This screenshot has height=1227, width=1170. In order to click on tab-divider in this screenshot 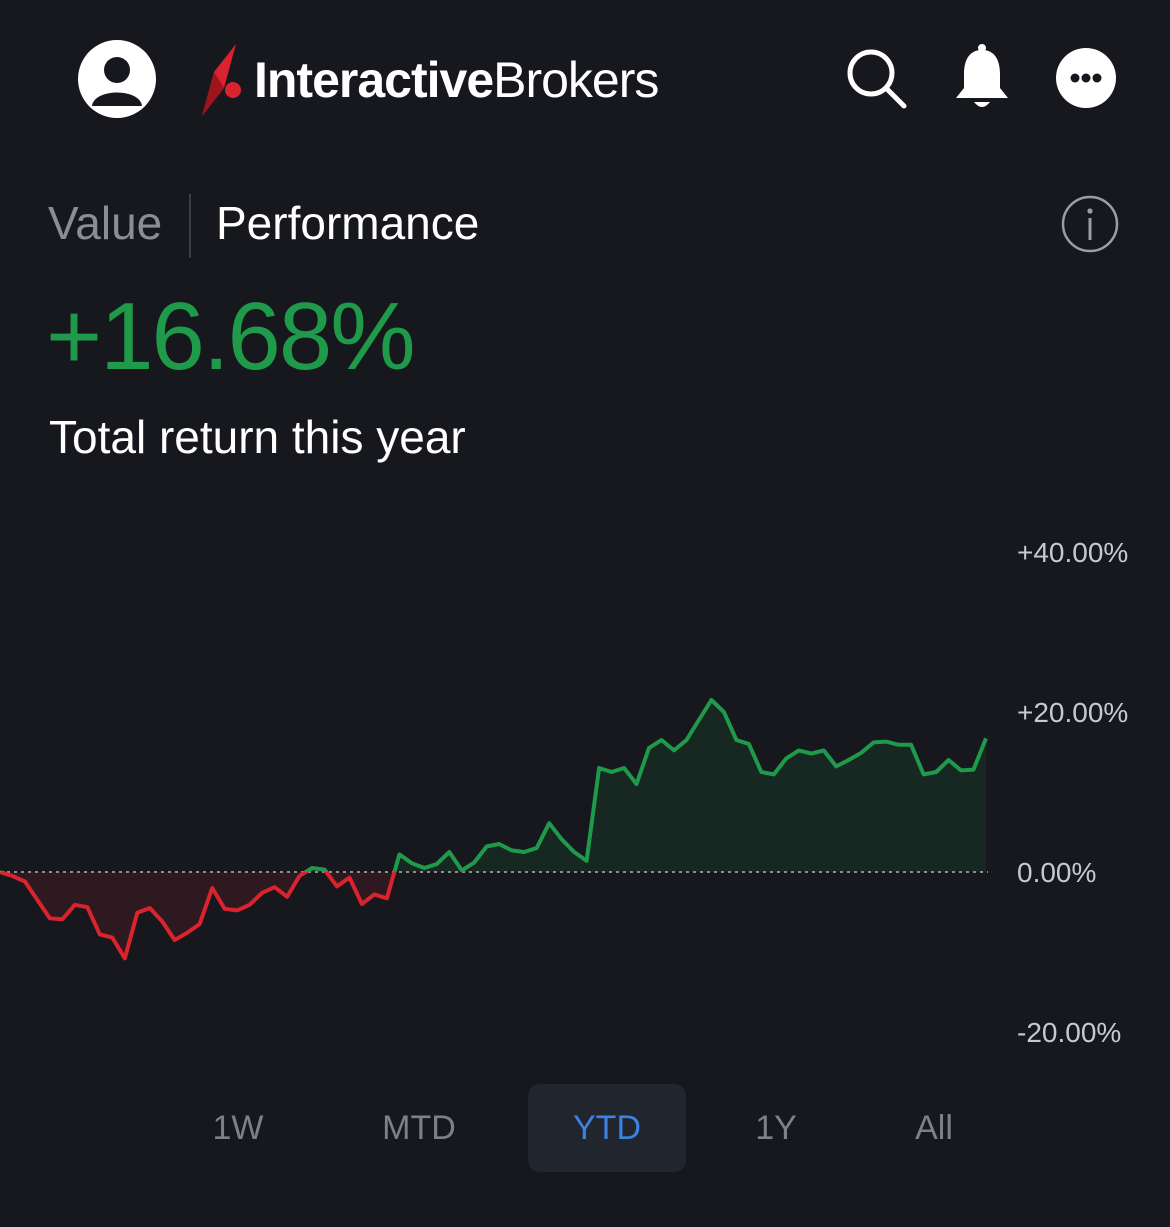, I will do `click(190, 226)`.